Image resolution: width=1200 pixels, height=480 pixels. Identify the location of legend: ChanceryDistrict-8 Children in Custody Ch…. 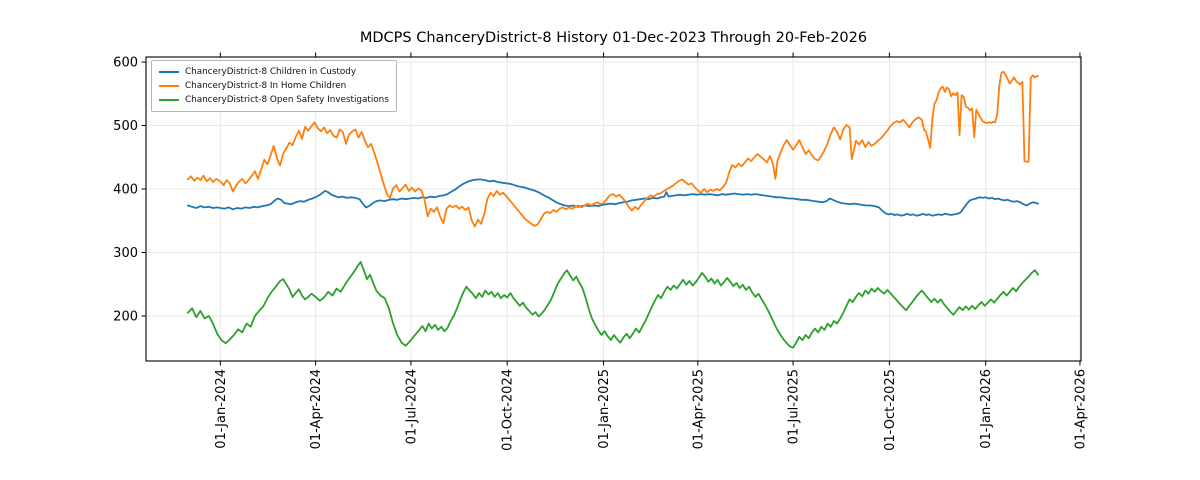
(274, 86).